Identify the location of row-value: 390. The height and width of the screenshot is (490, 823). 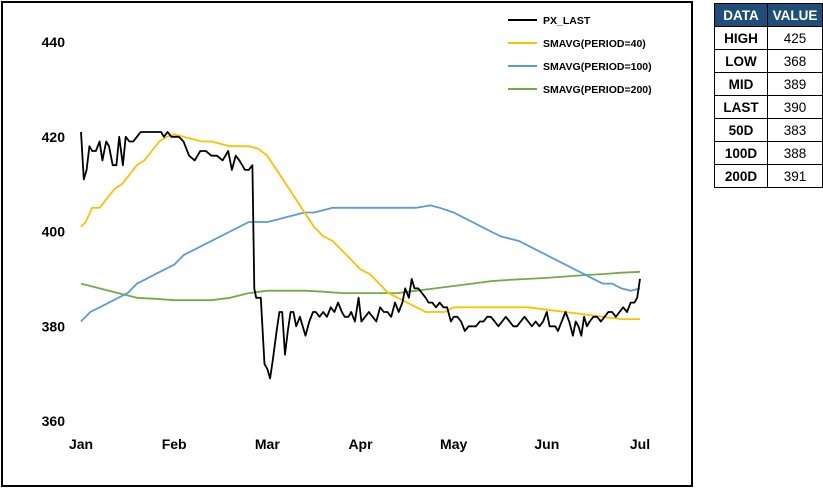
(795, 107).